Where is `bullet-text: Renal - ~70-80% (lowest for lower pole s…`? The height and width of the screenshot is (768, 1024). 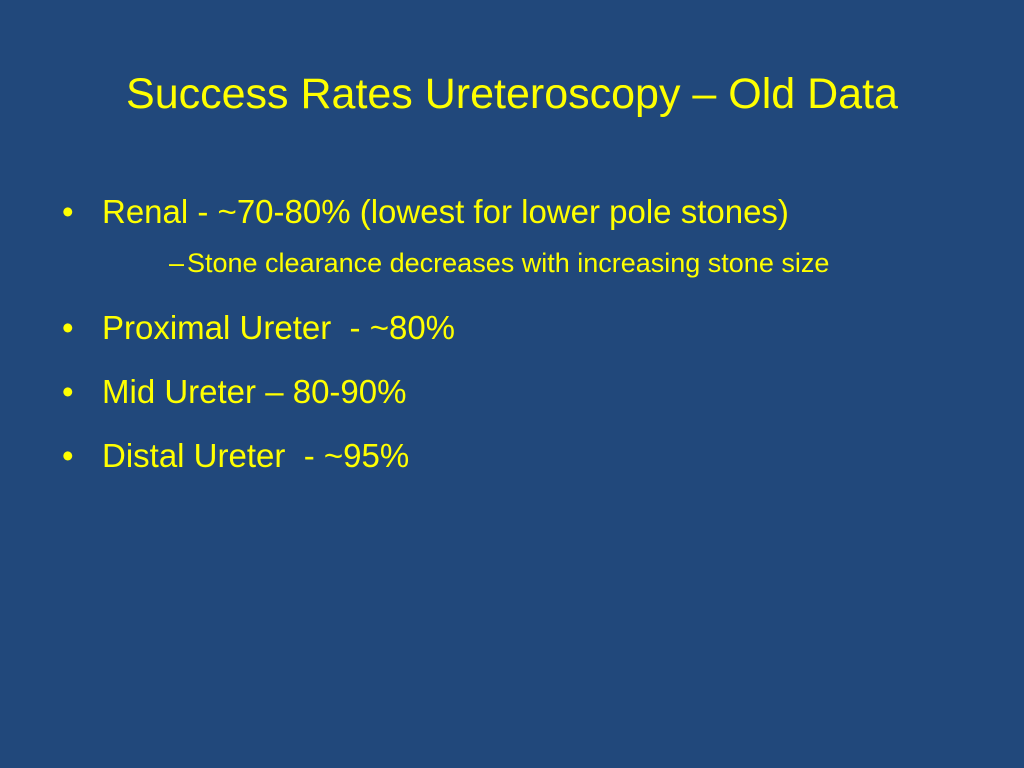 bullet-text: Renal - ~70-80% (lowest for lower pole s… is located at coordinates (445, 211).